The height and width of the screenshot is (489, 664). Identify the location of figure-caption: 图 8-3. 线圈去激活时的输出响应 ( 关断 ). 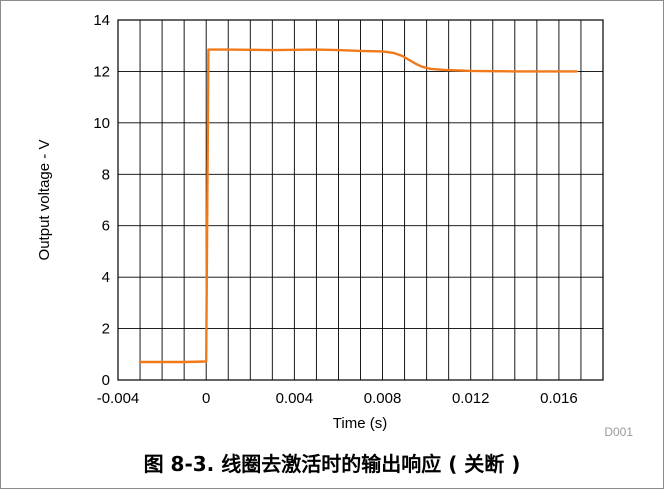
(332, 464).